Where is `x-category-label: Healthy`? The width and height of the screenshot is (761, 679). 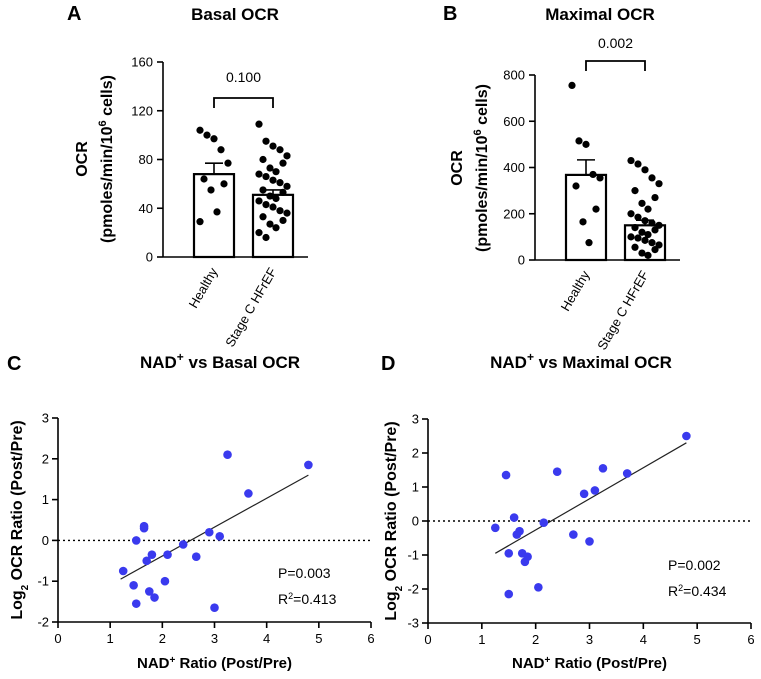 x-category-label: Healthy is located at coordinates (575, 291).